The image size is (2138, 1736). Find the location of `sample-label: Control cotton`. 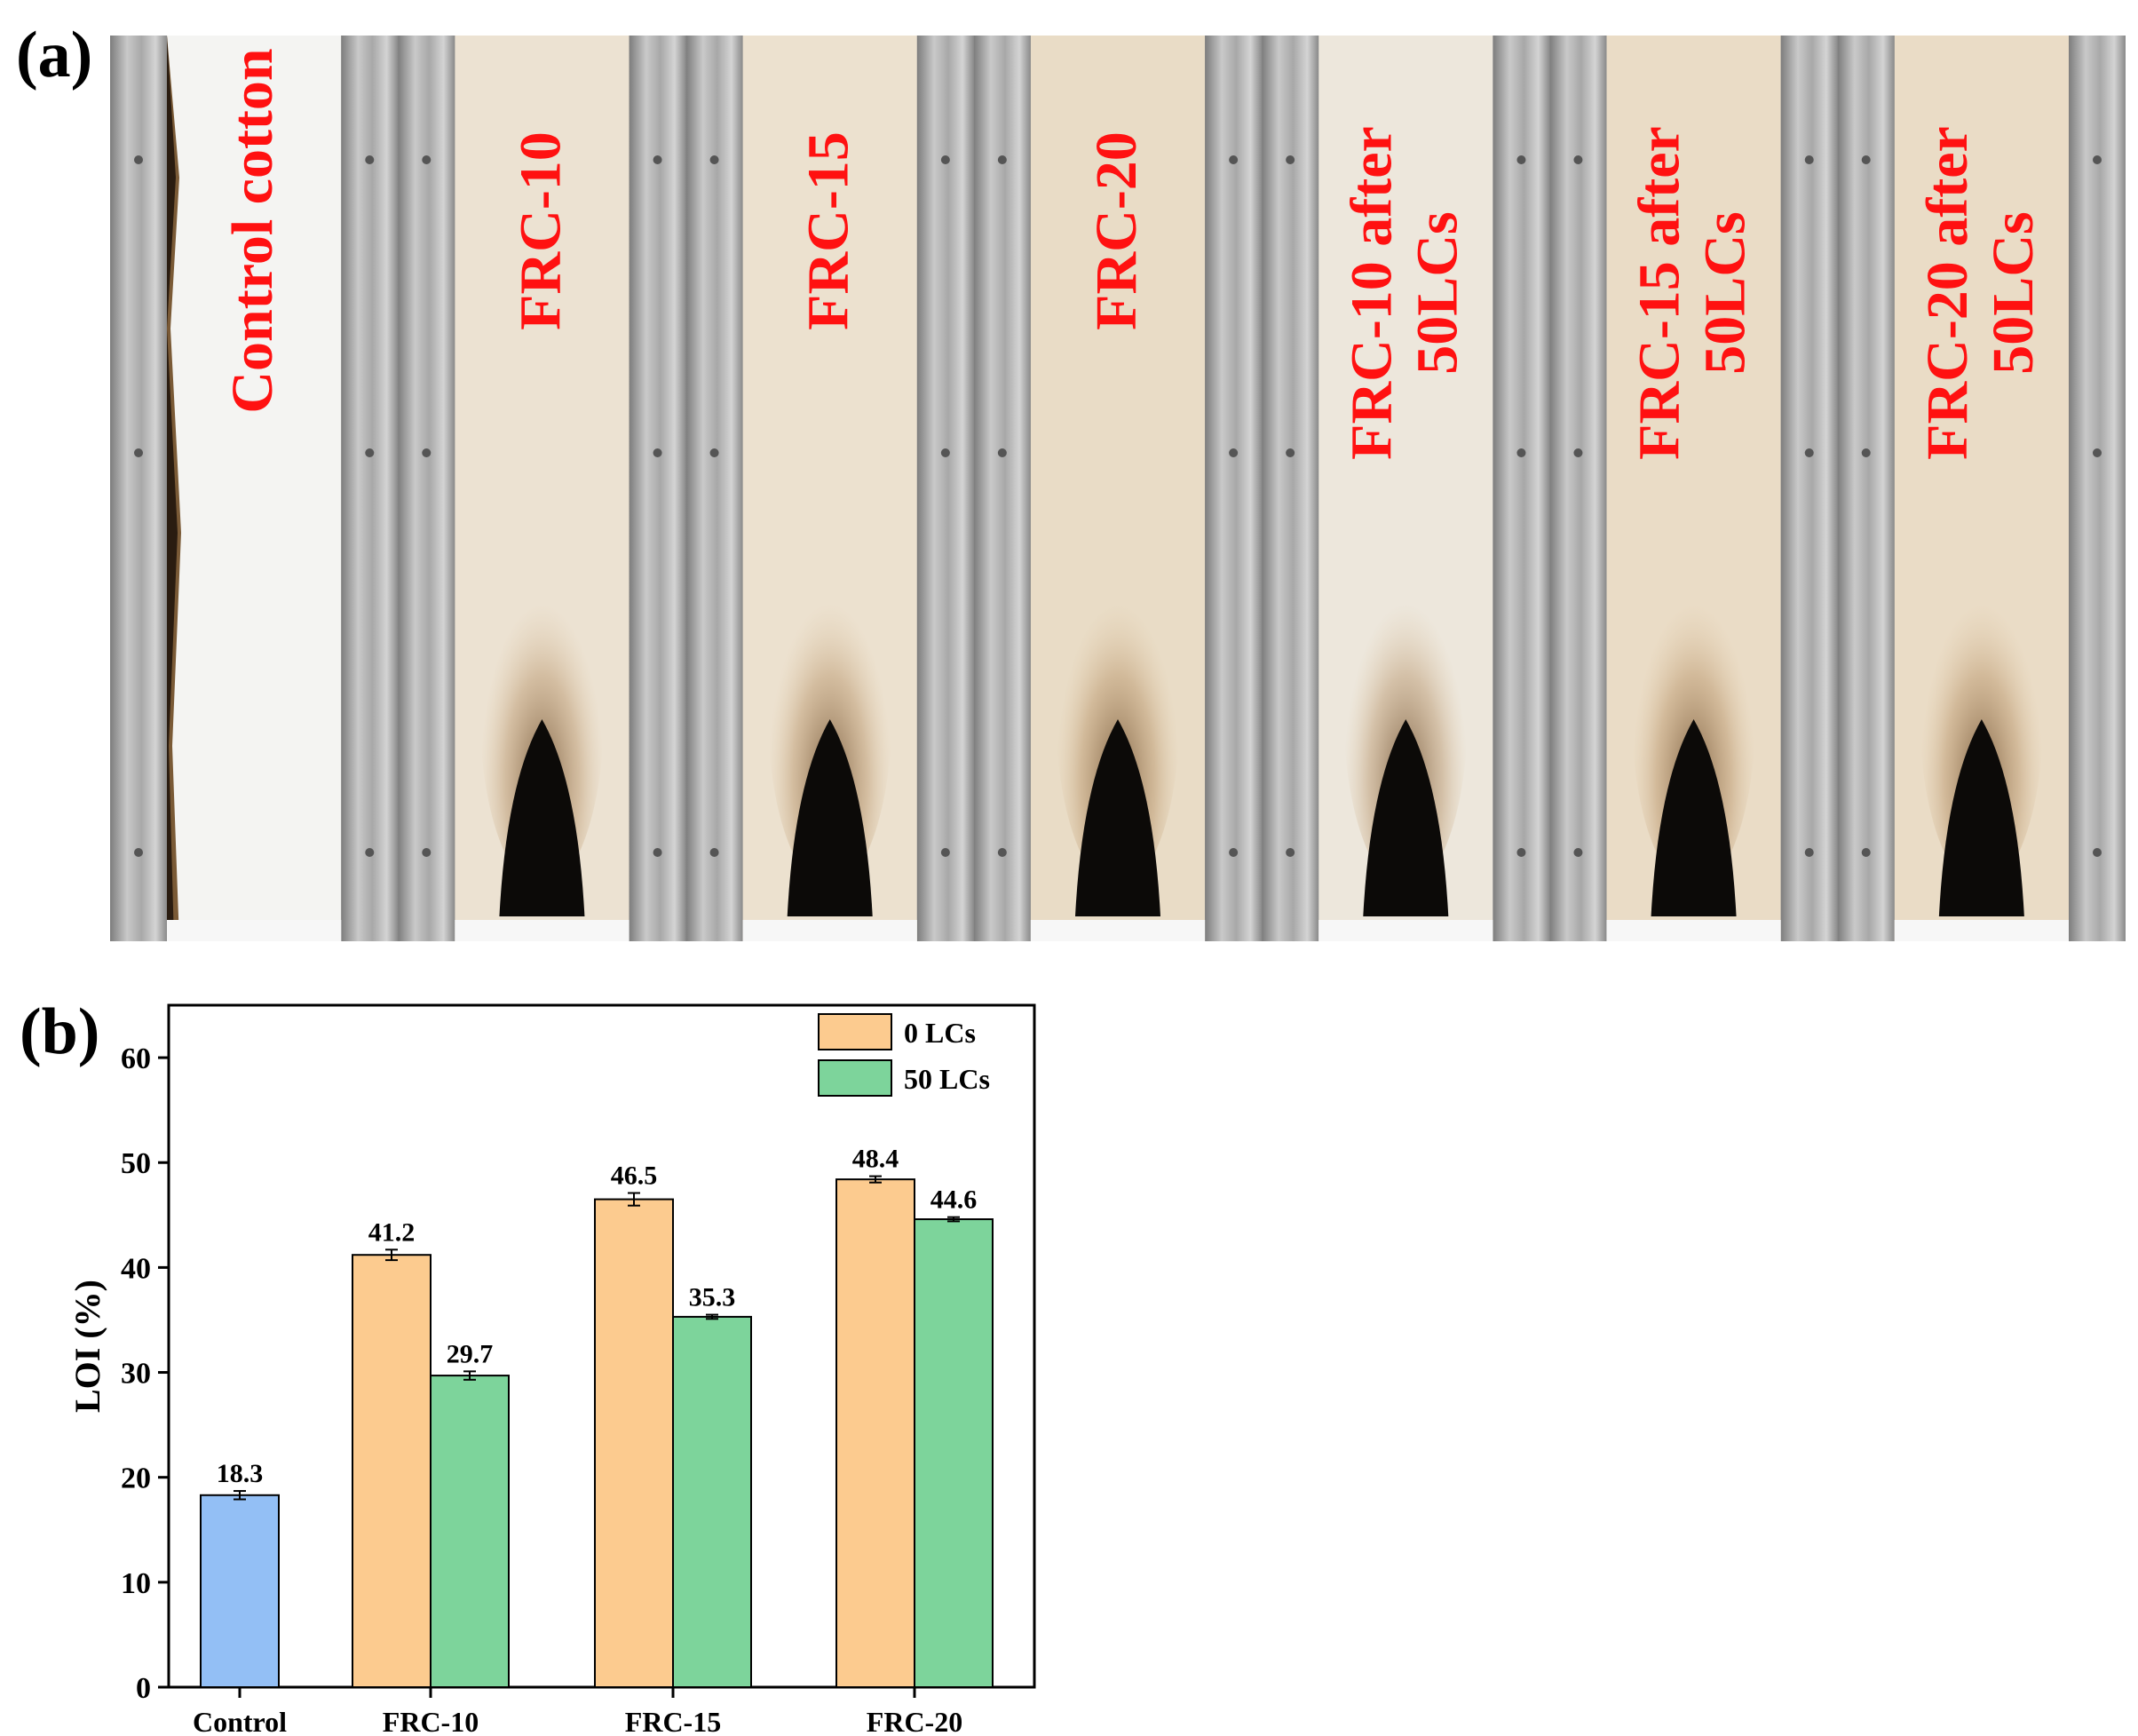

sample-label: Control cotton is located at coordinates (252, 231).